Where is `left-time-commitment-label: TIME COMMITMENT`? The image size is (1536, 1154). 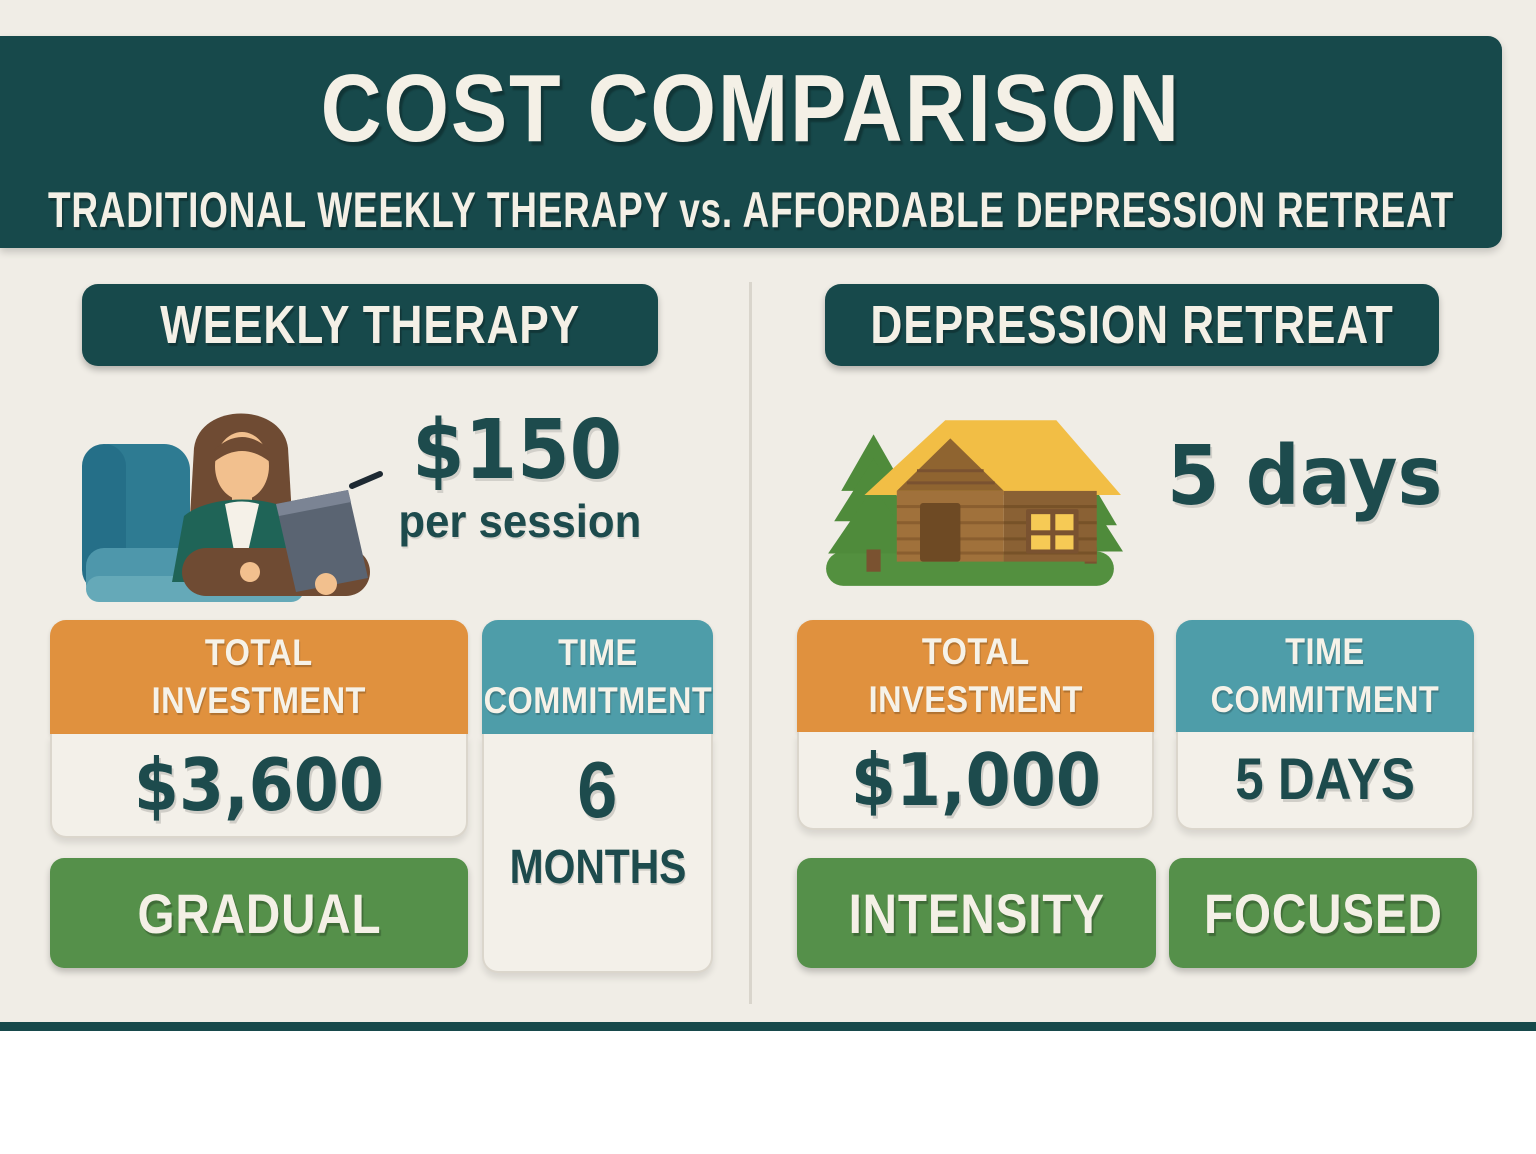
left-time-commitment-label: TIME COMMITMENT is located at coordinates (597, 676).